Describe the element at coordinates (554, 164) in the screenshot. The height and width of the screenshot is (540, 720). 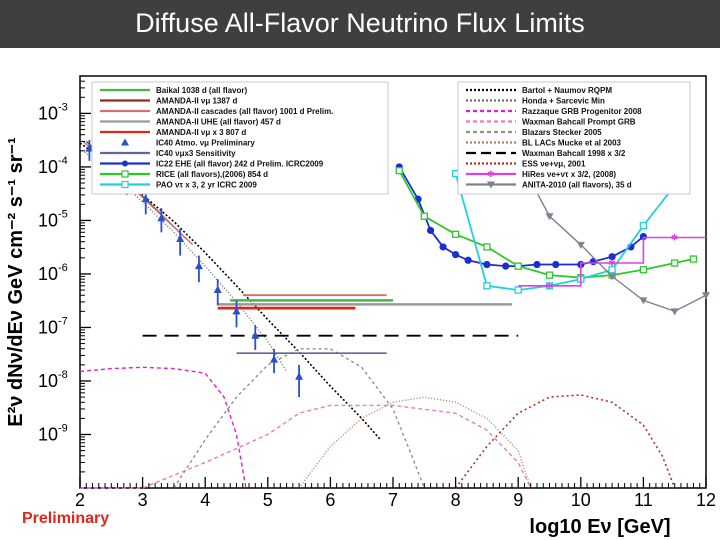
I see `legend-right-entry-7-label: ESS νe+νμ, 2001` at that location.